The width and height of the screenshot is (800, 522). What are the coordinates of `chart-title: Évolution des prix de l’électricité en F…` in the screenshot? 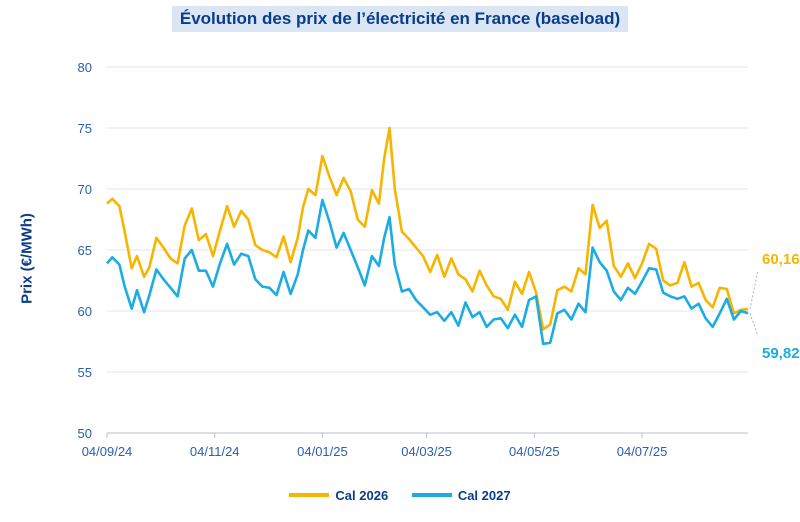 It's located at (400, 19).